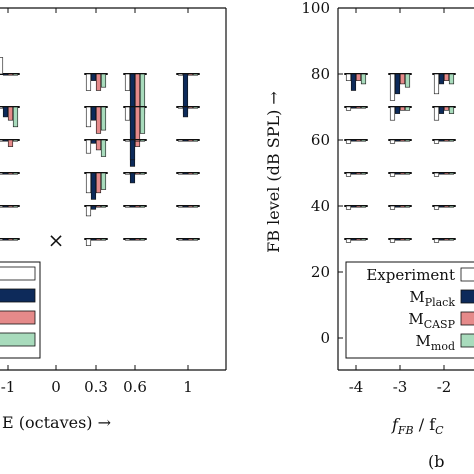  I want to click on right-y-tick-label: 60, so click(320, 140).